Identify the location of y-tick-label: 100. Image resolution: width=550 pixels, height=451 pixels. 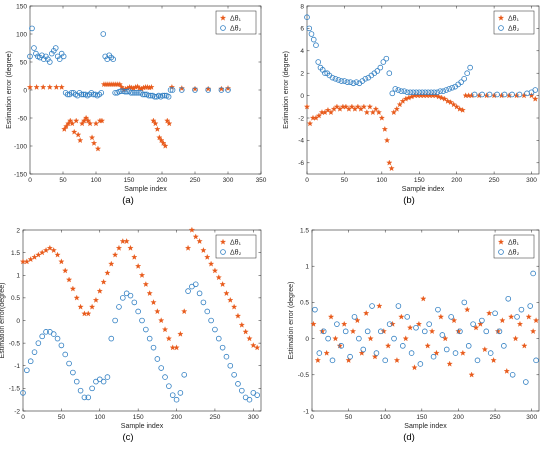
(21, 34).